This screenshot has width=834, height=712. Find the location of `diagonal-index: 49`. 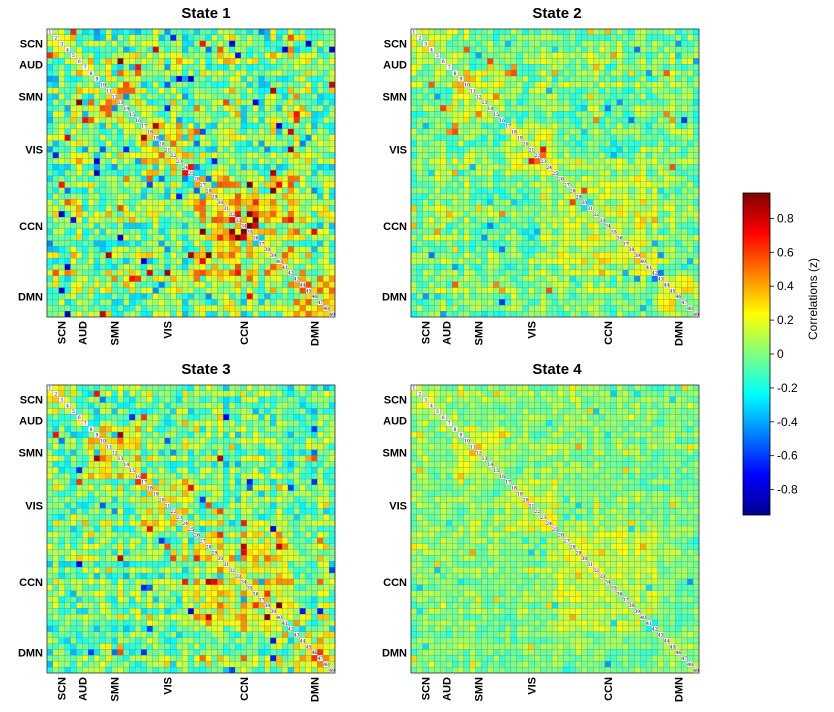

diagonal-index: 49 is located at coordinates (332, 315).